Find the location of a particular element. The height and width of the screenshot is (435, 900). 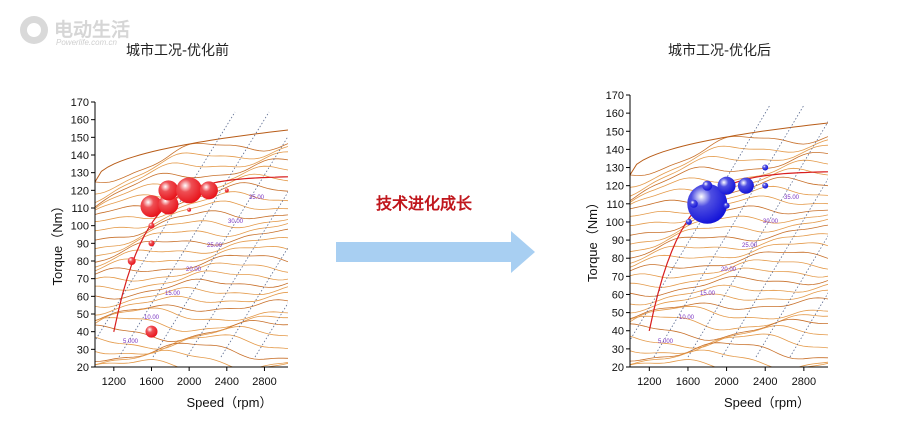

y-tick-label: 80 is located at coordinates (83, 262).